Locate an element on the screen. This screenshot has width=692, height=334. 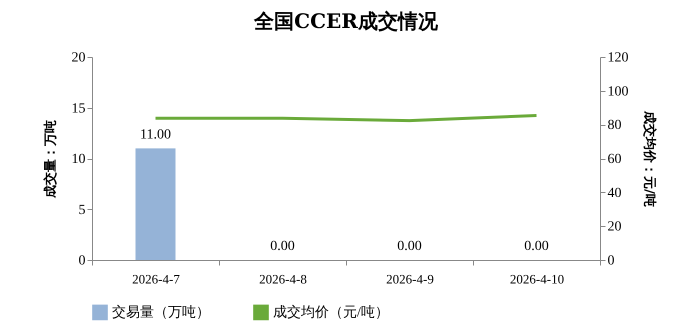
chart-title: 全国CCER成交情况 is located at coordinates (346, 21).